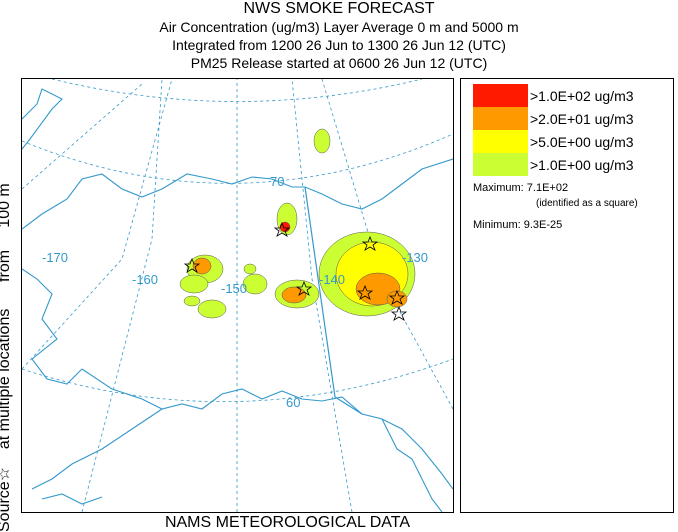 The image size is (678, 532). I want to click on multiple-locations-text: at multiple locations, so click(6, 379).